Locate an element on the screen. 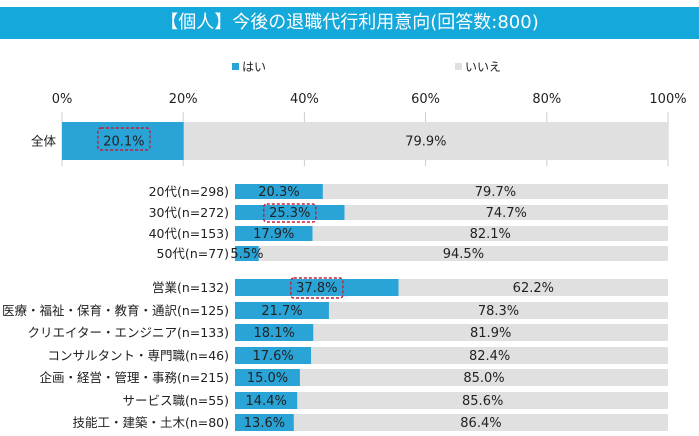 The image size is (699, 436). chart-title: 【個人】今後の退職代行利用意向(回答数:800) is located at coordinates (349, 23).